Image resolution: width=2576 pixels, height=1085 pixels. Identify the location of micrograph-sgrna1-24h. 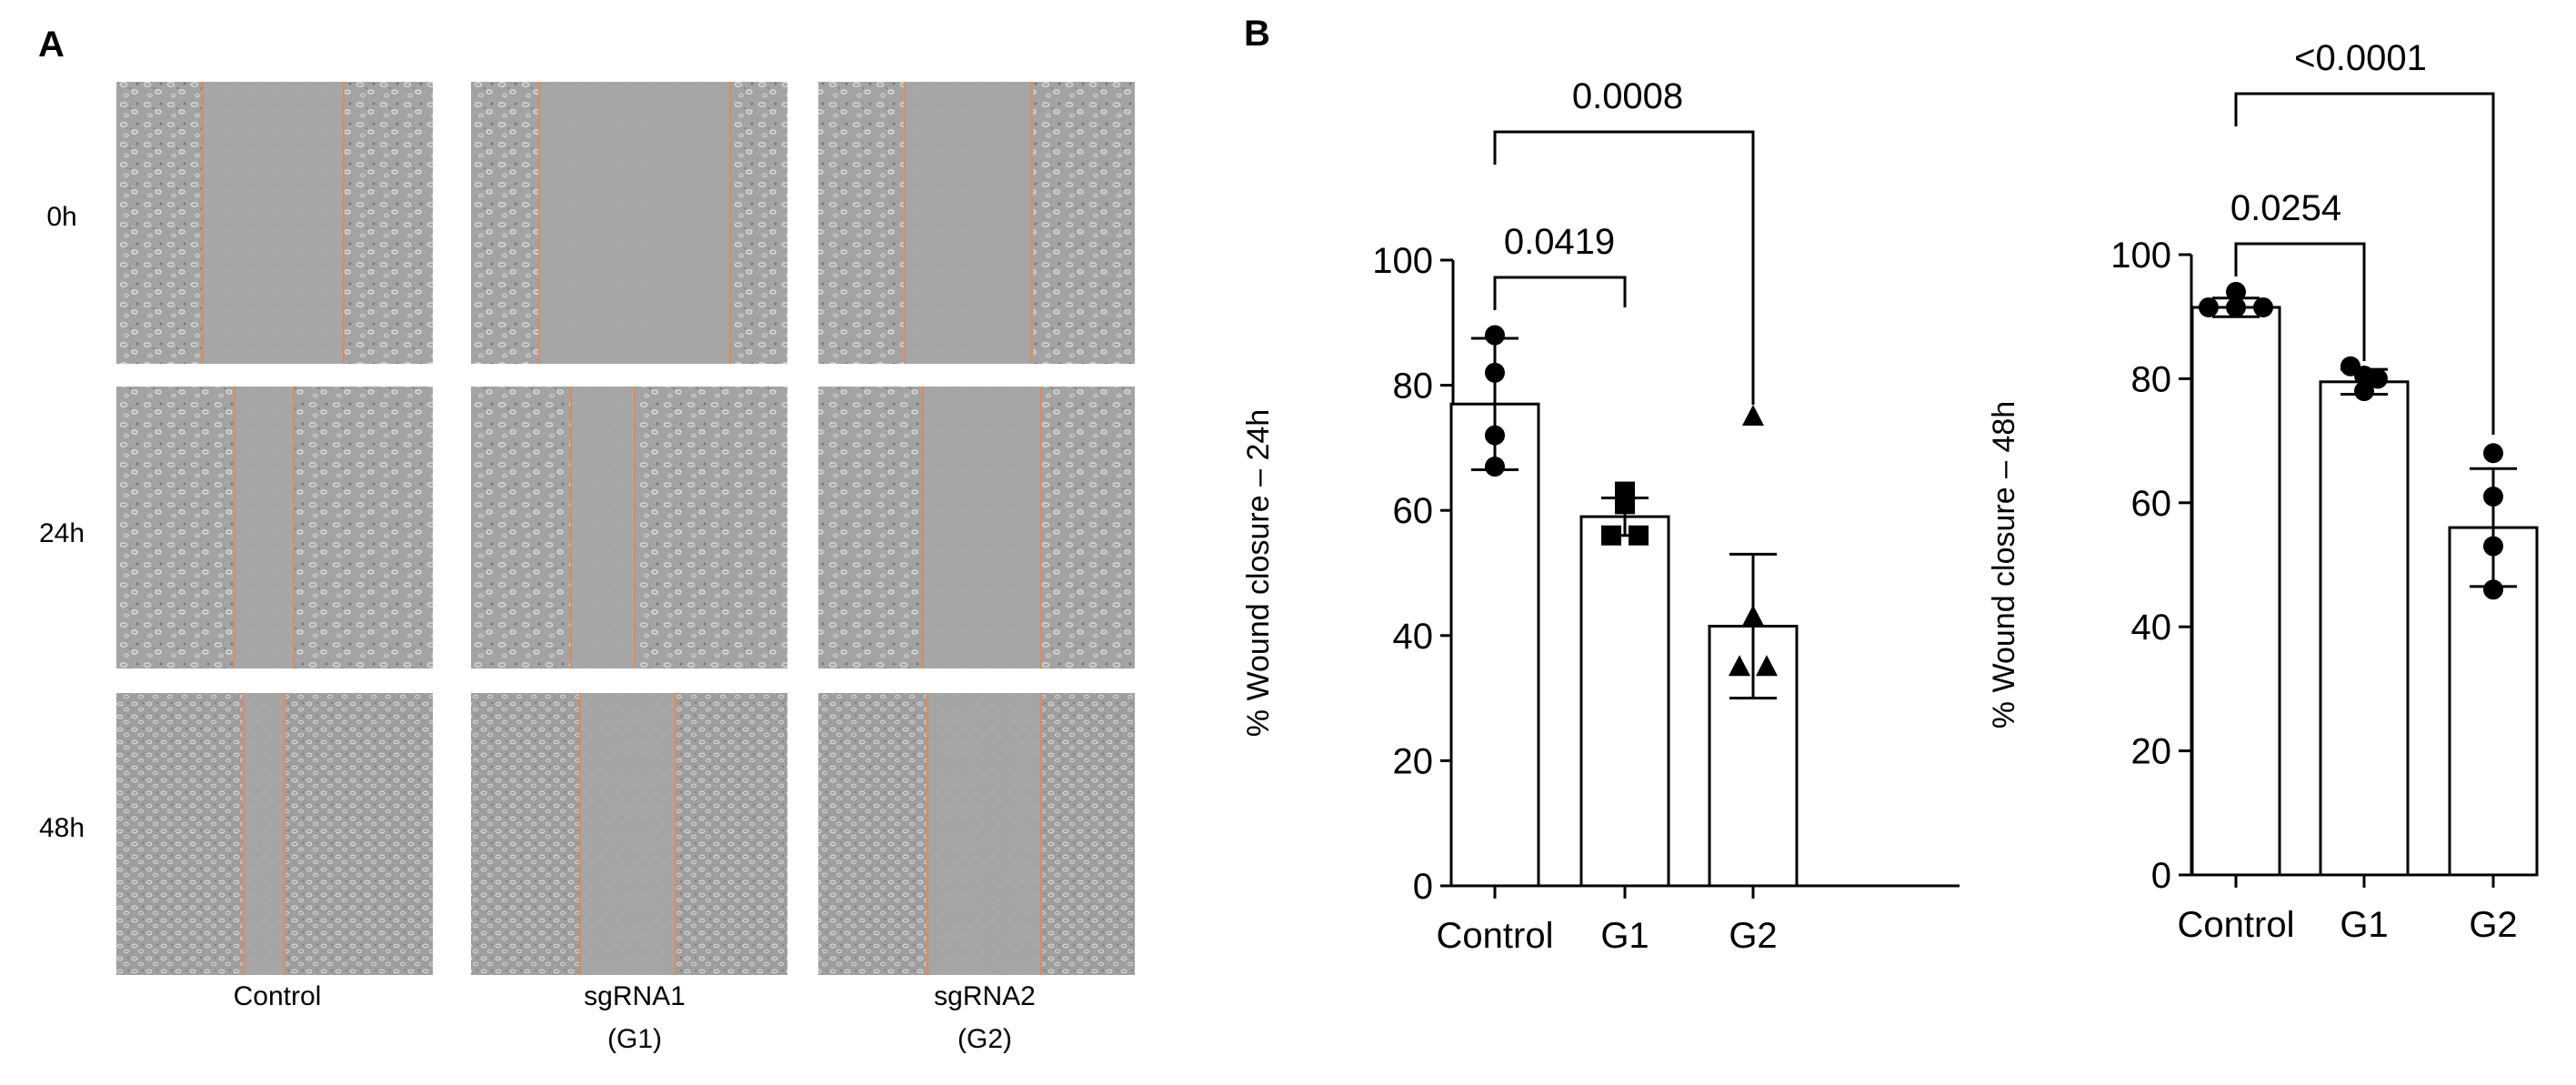
(629, 527).